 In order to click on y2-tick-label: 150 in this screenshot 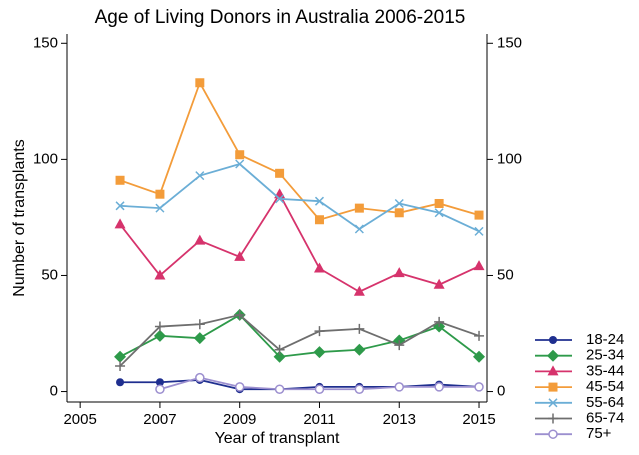, I will do `click(509, 42)`.